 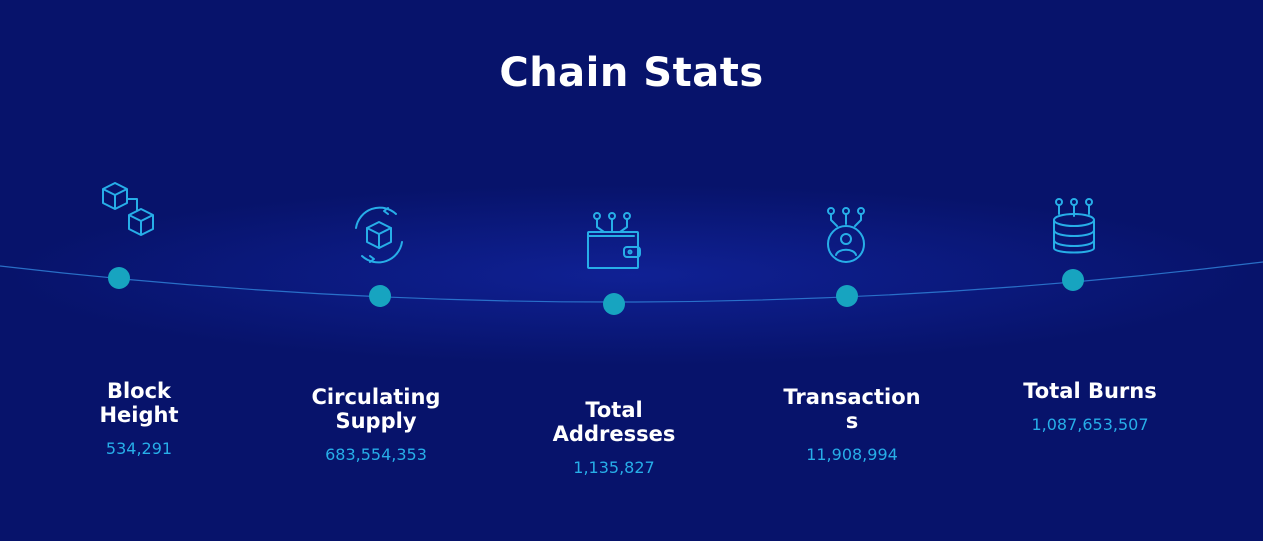 I want to click on stat-transactions: Transactions 11,908,994, so click(x=852, y=424).